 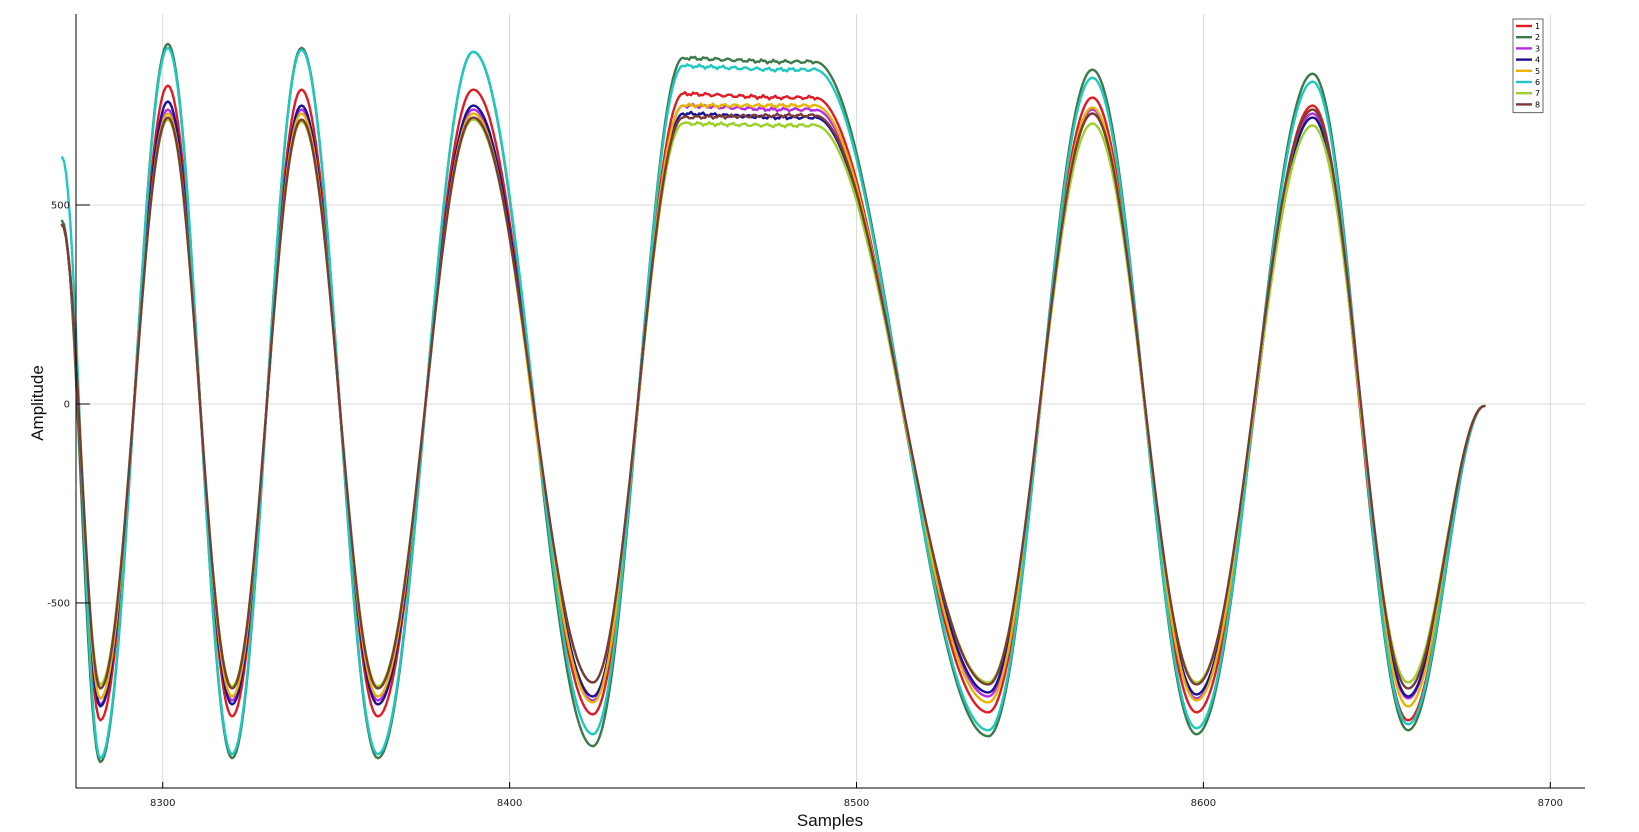 I want to click on legend-label-8: 8, so click(x=1537, y=104).